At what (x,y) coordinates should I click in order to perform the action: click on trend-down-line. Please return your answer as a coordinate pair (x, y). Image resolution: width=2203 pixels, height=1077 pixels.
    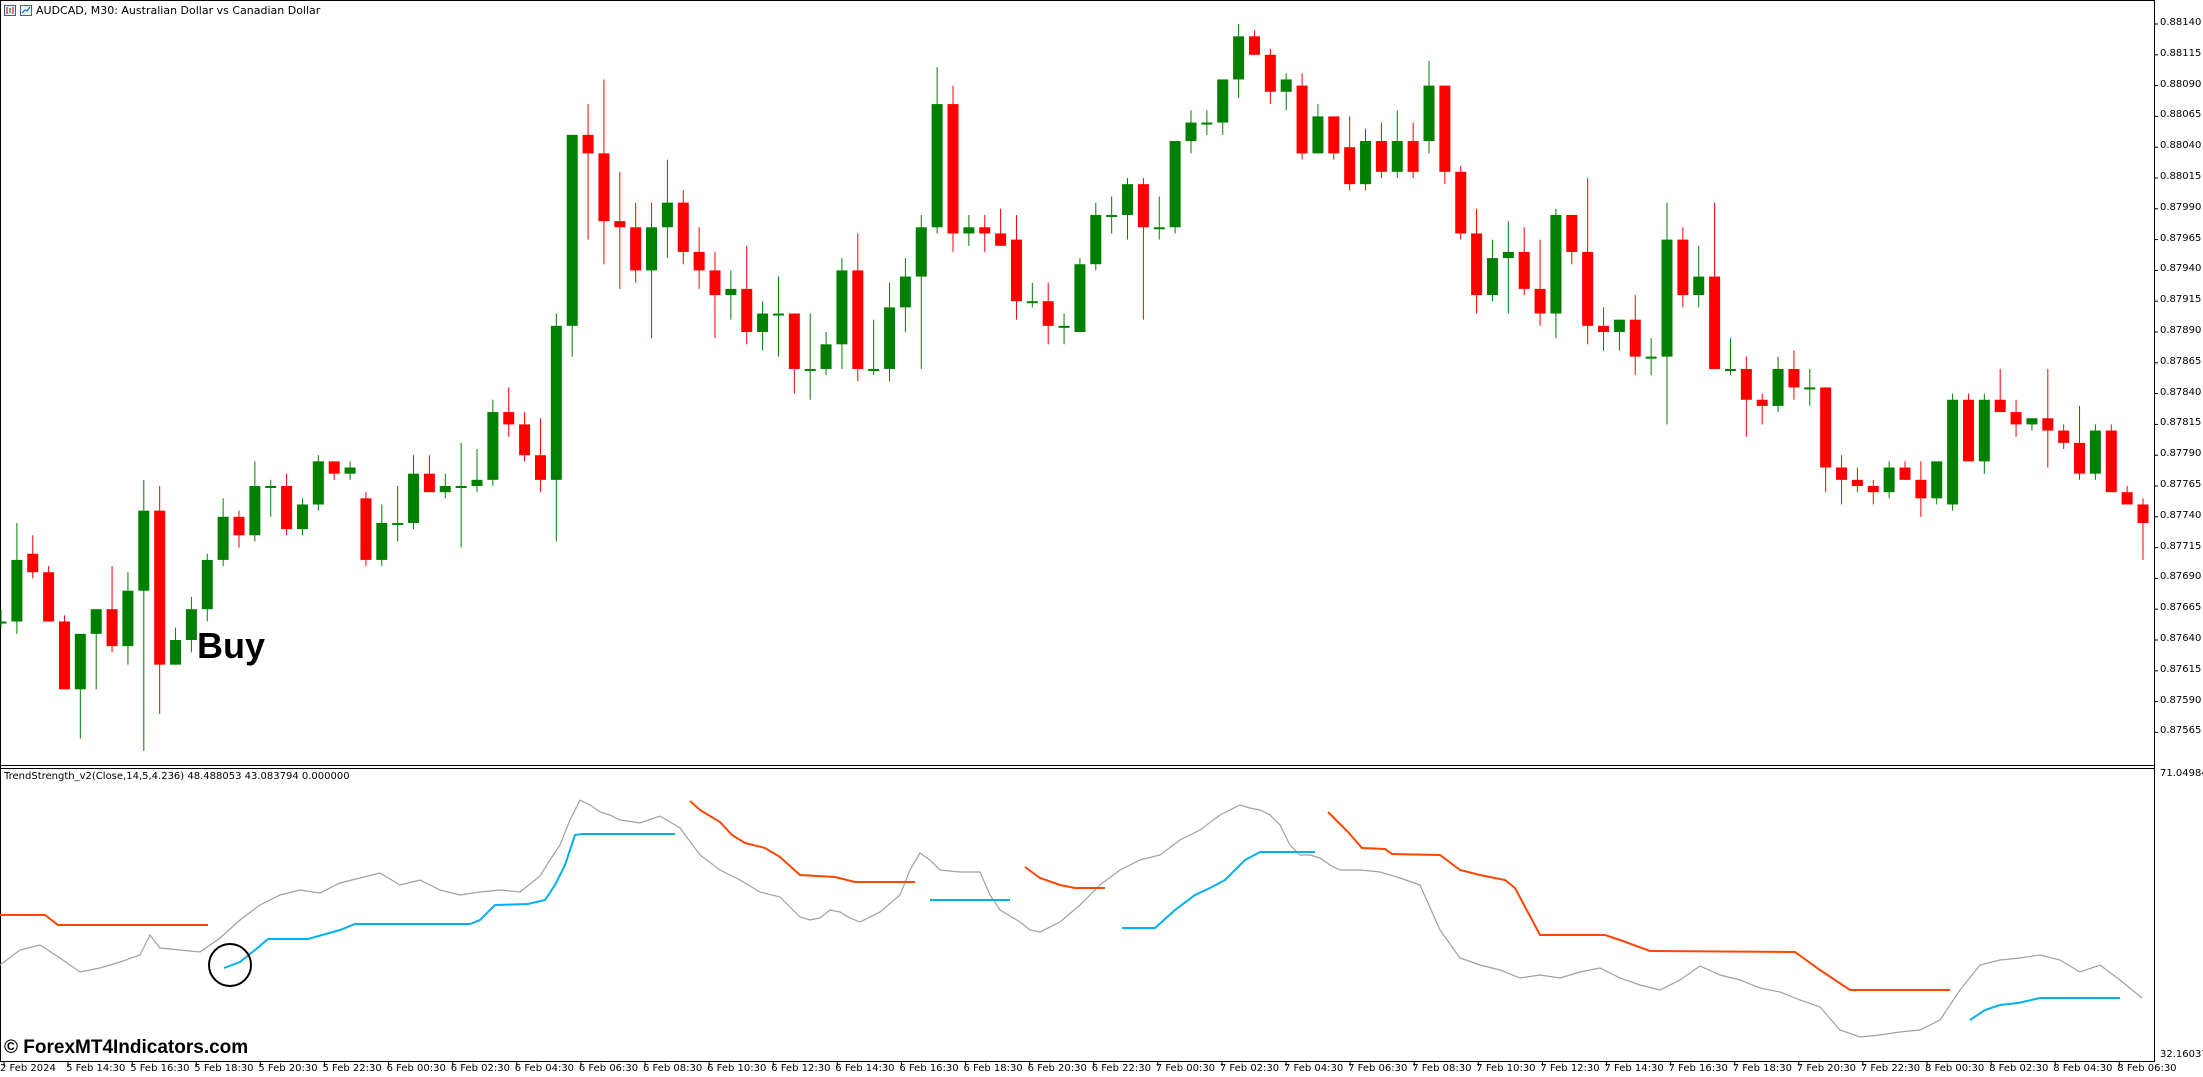
    Looking at the image, I should click on (1064, 877).